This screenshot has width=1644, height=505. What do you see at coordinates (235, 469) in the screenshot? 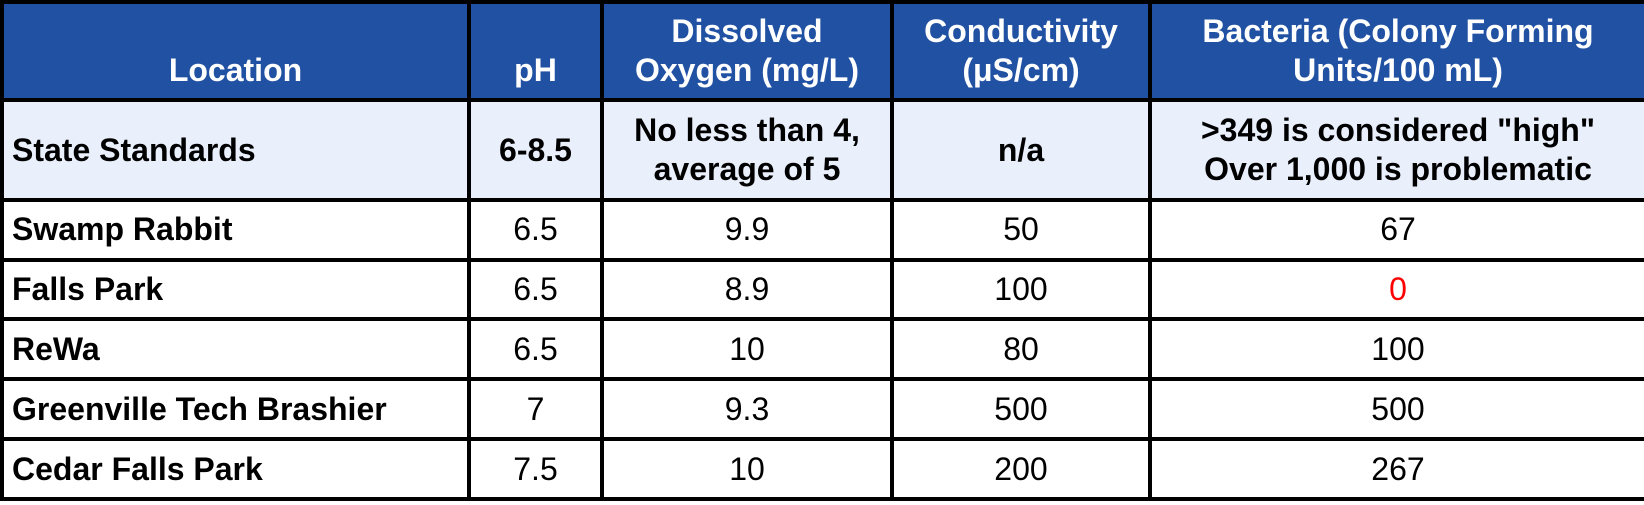
I see `cell-location: Cedar Falls Park` at bounding box center [235, 469].